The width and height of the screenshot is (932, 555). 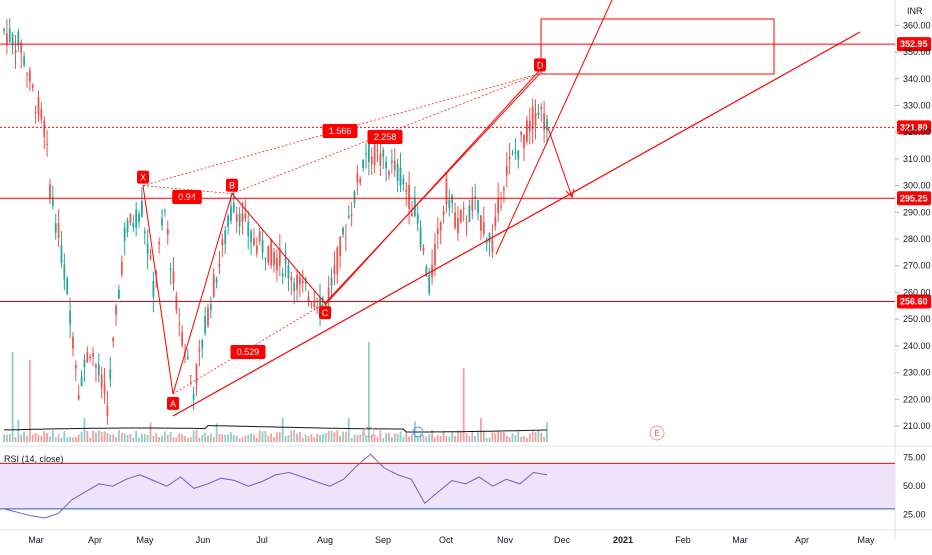 I want to click on target-zone-box, so click(x=657, y=46).